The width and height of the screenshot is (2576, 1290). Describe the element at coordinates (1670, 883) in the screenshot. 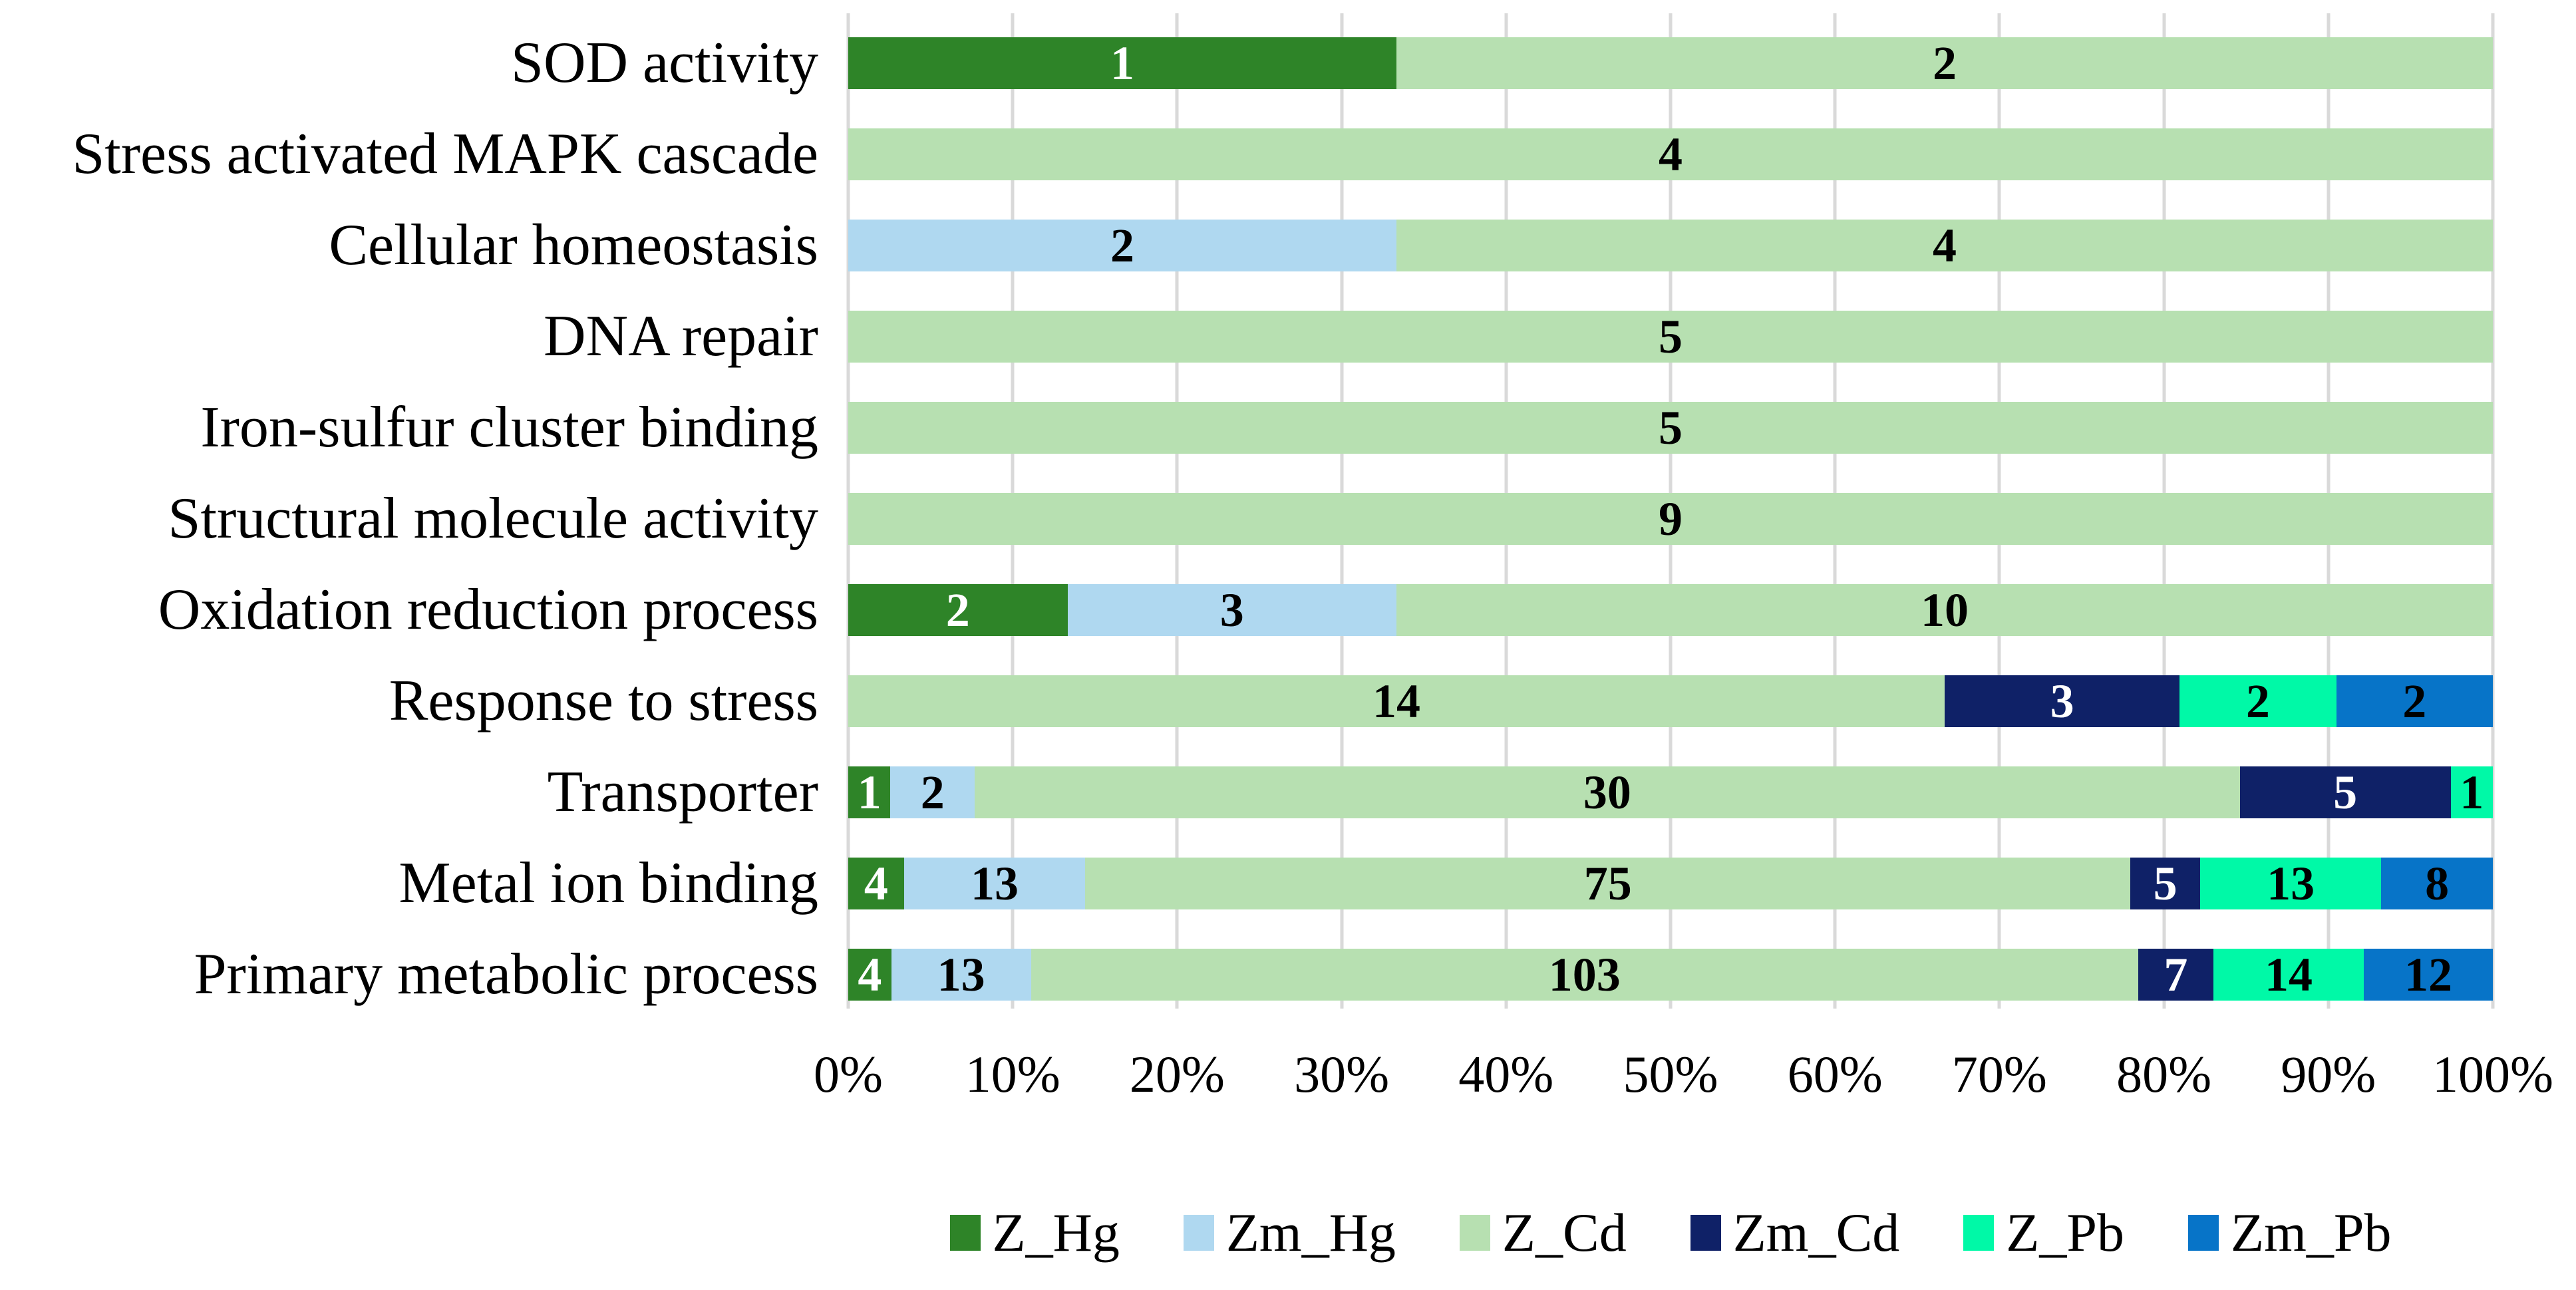

I see `bar-track: 4 13 75 5 13 8` at that location.